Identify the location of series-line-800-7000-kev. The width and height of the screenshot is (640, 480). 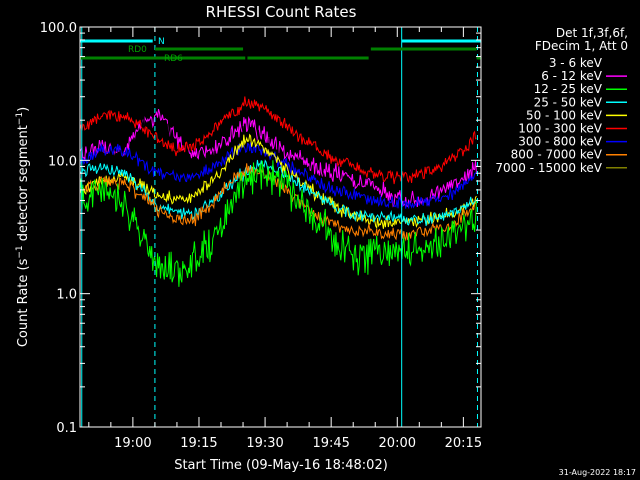
(278, 202).